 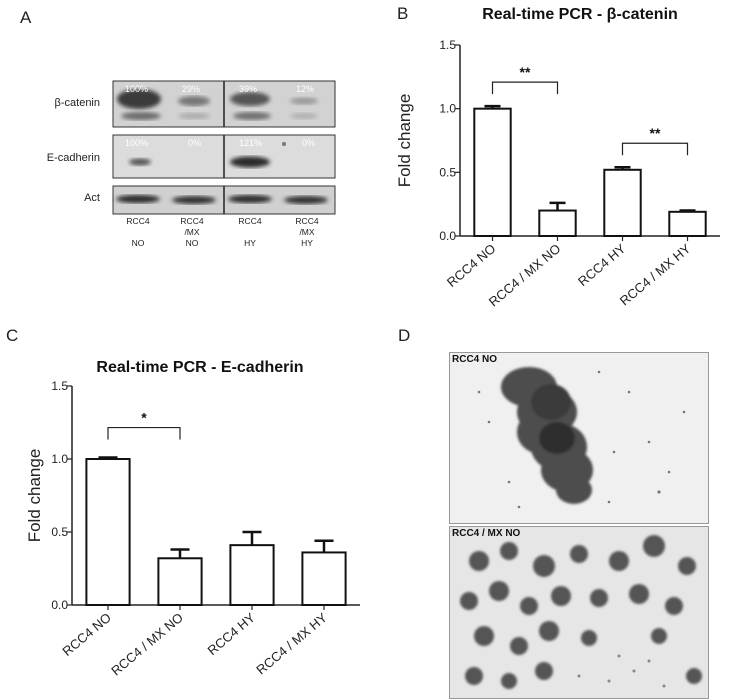 I want to click on chart-b-y-axis-label: Fold change, so click(x=404, y=141).